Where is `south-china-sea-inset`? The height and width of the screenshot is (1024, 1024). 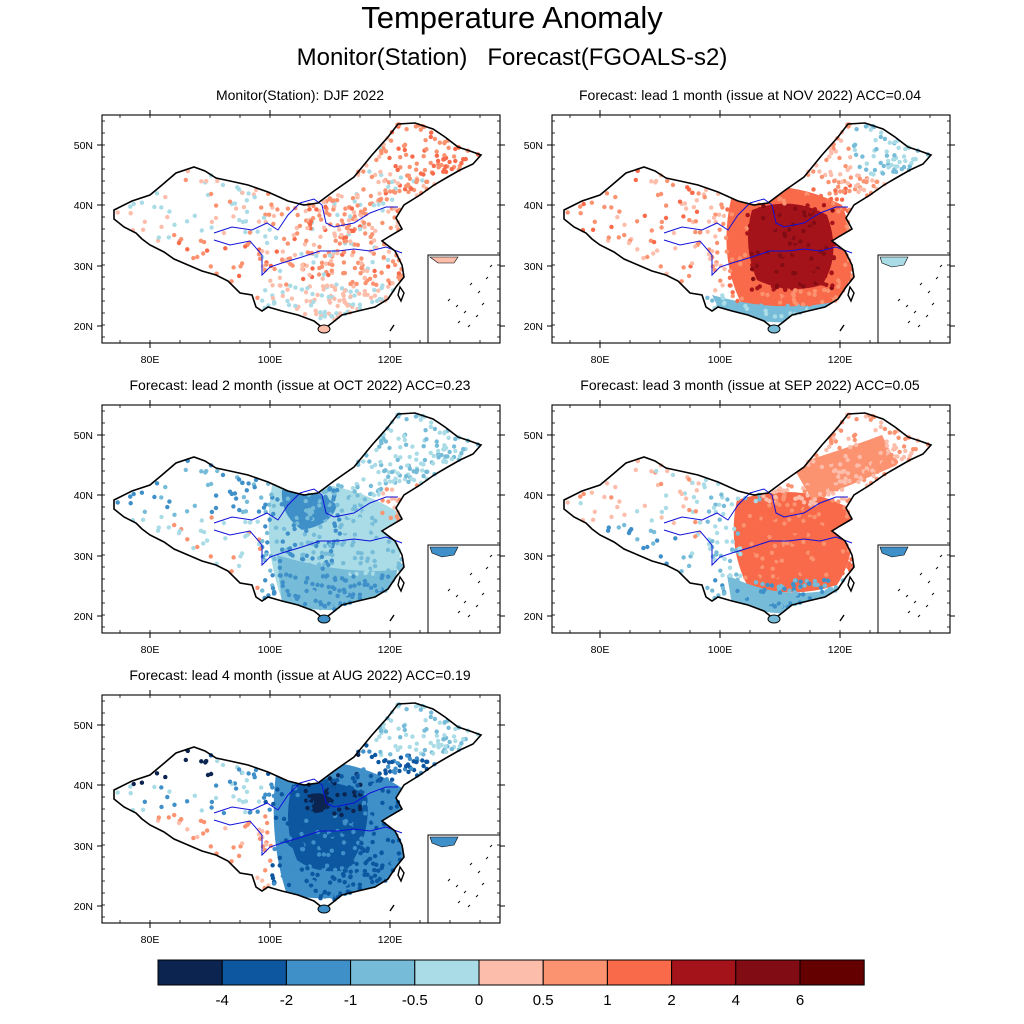 south-china-sea-inset is located at coordinates (914, 589).